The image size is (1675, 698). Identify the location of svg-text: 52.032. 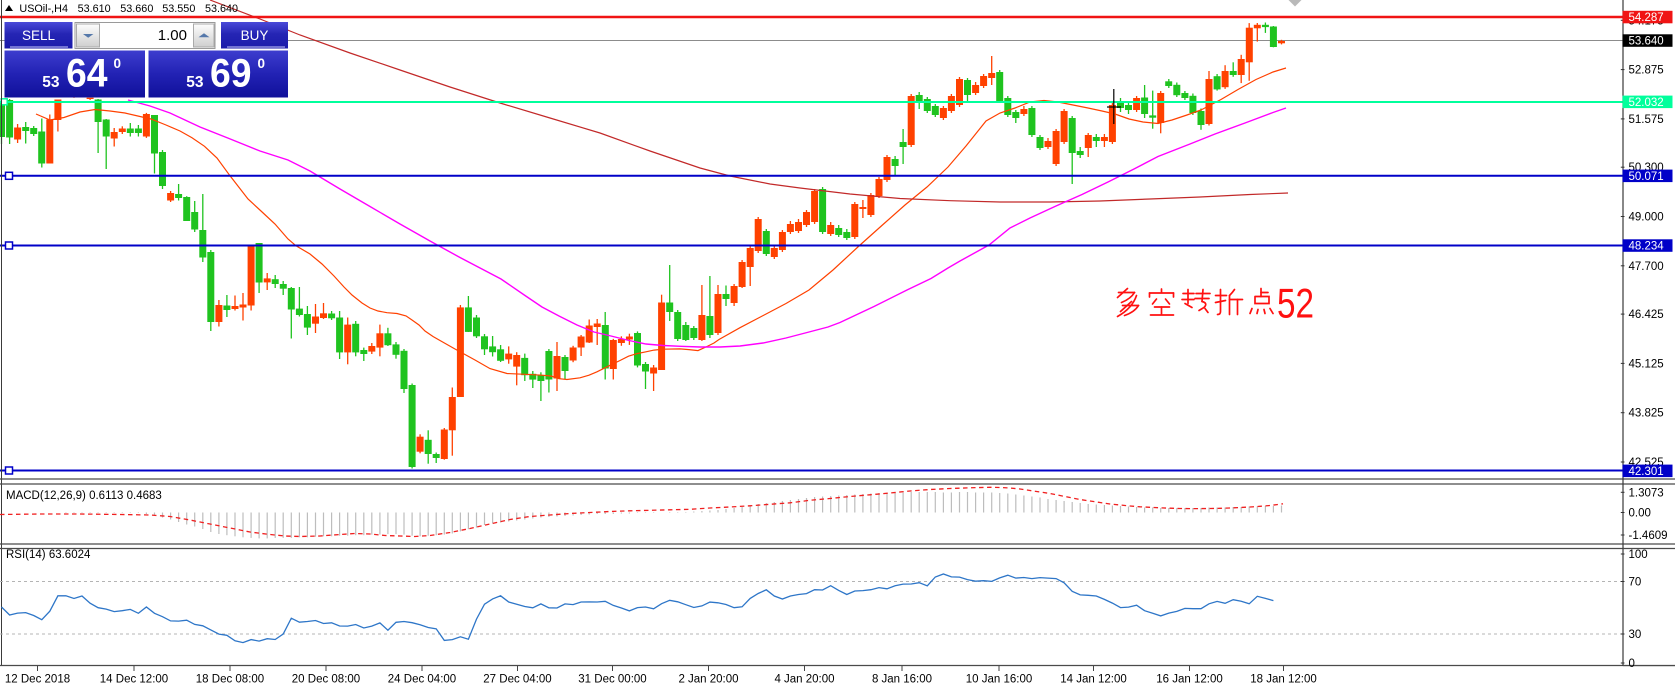
(1646, 103).